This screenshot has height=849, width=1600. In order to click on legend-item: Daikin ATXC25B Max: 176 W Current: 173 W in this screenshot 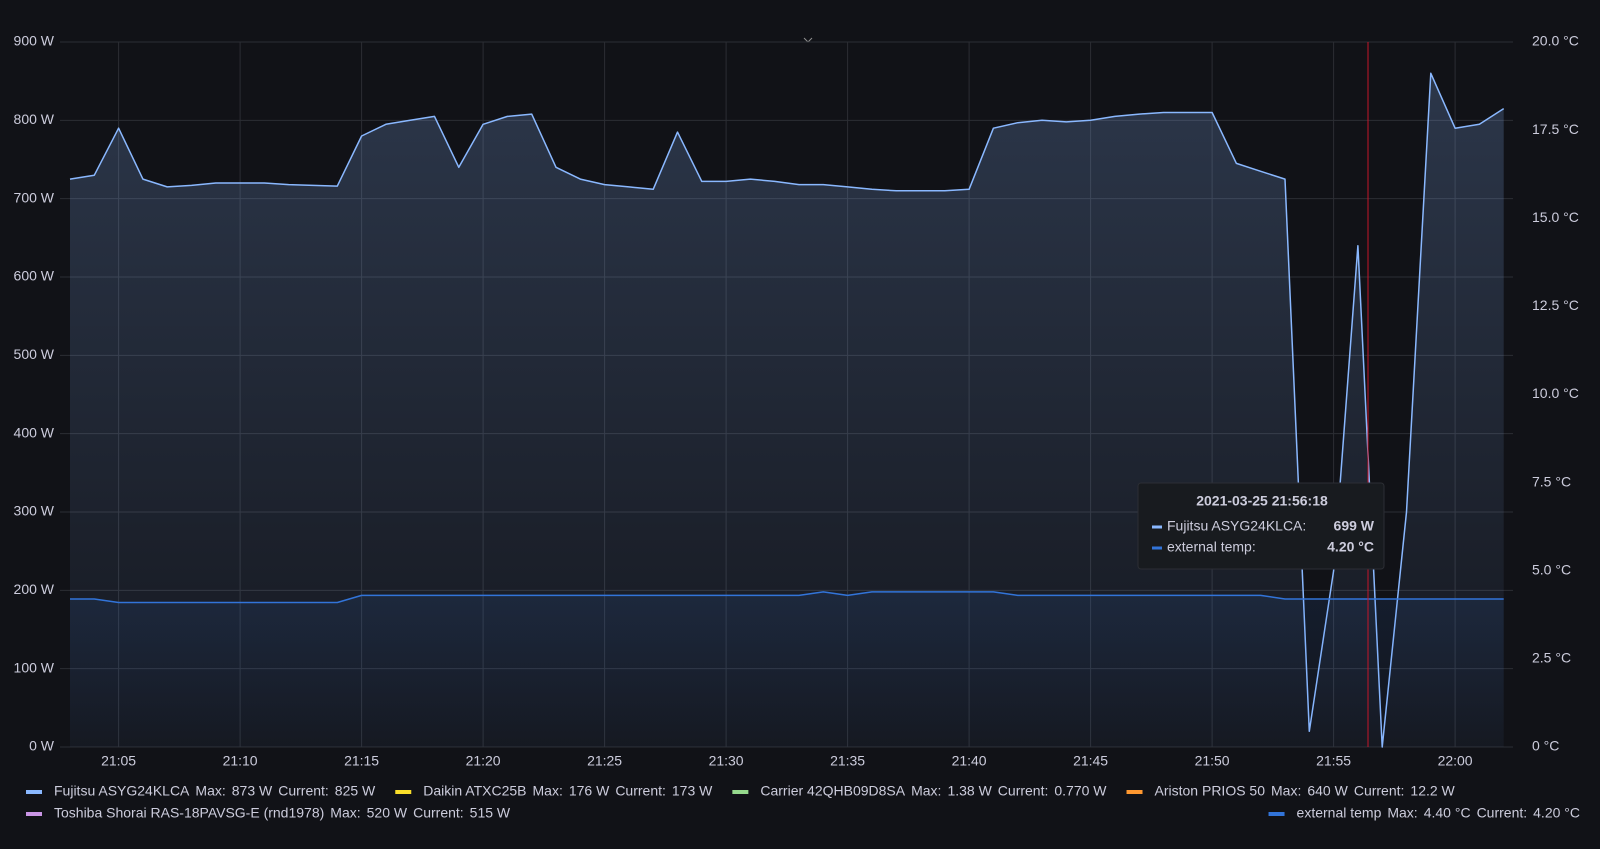, I will do `click(554, 791)`.